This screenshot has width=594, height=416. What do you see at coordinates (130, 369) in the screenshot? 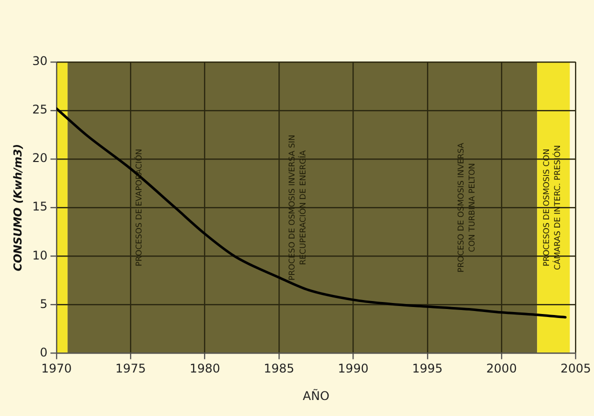
I see `x-tick-label: 1975` at bounding box center [130, 369].